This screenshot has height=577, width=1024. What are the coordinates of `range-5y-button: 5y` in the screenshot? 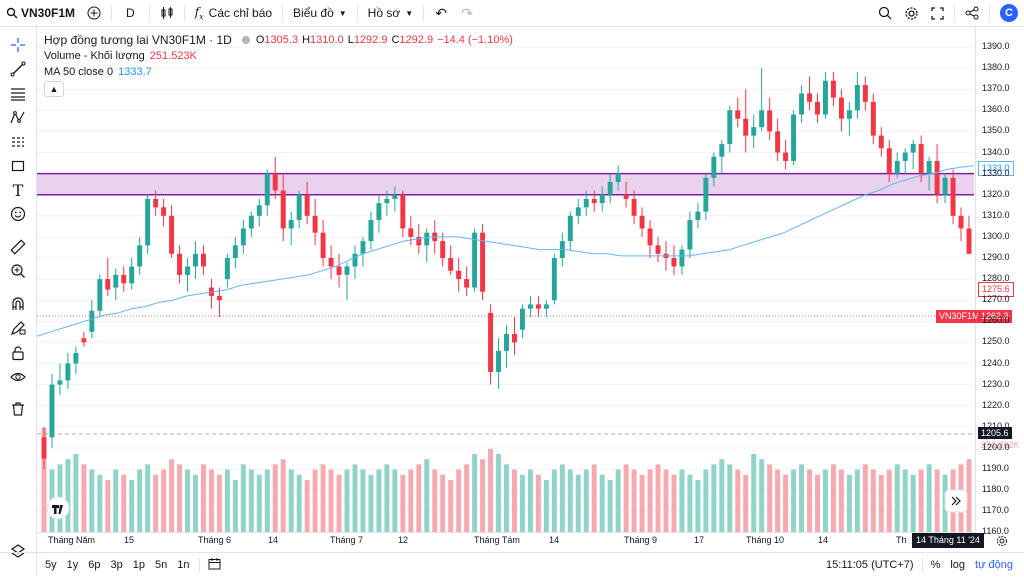 It's located at (51, 565).